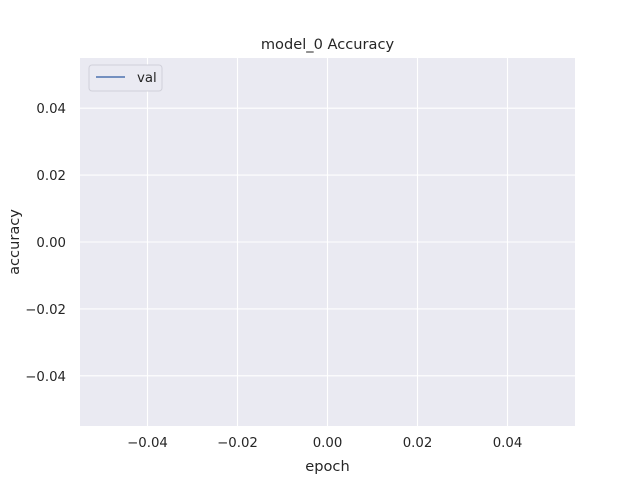 This screenshot has height=485, width=640. I want to click on legend-label-val: val, so click(147, 78).